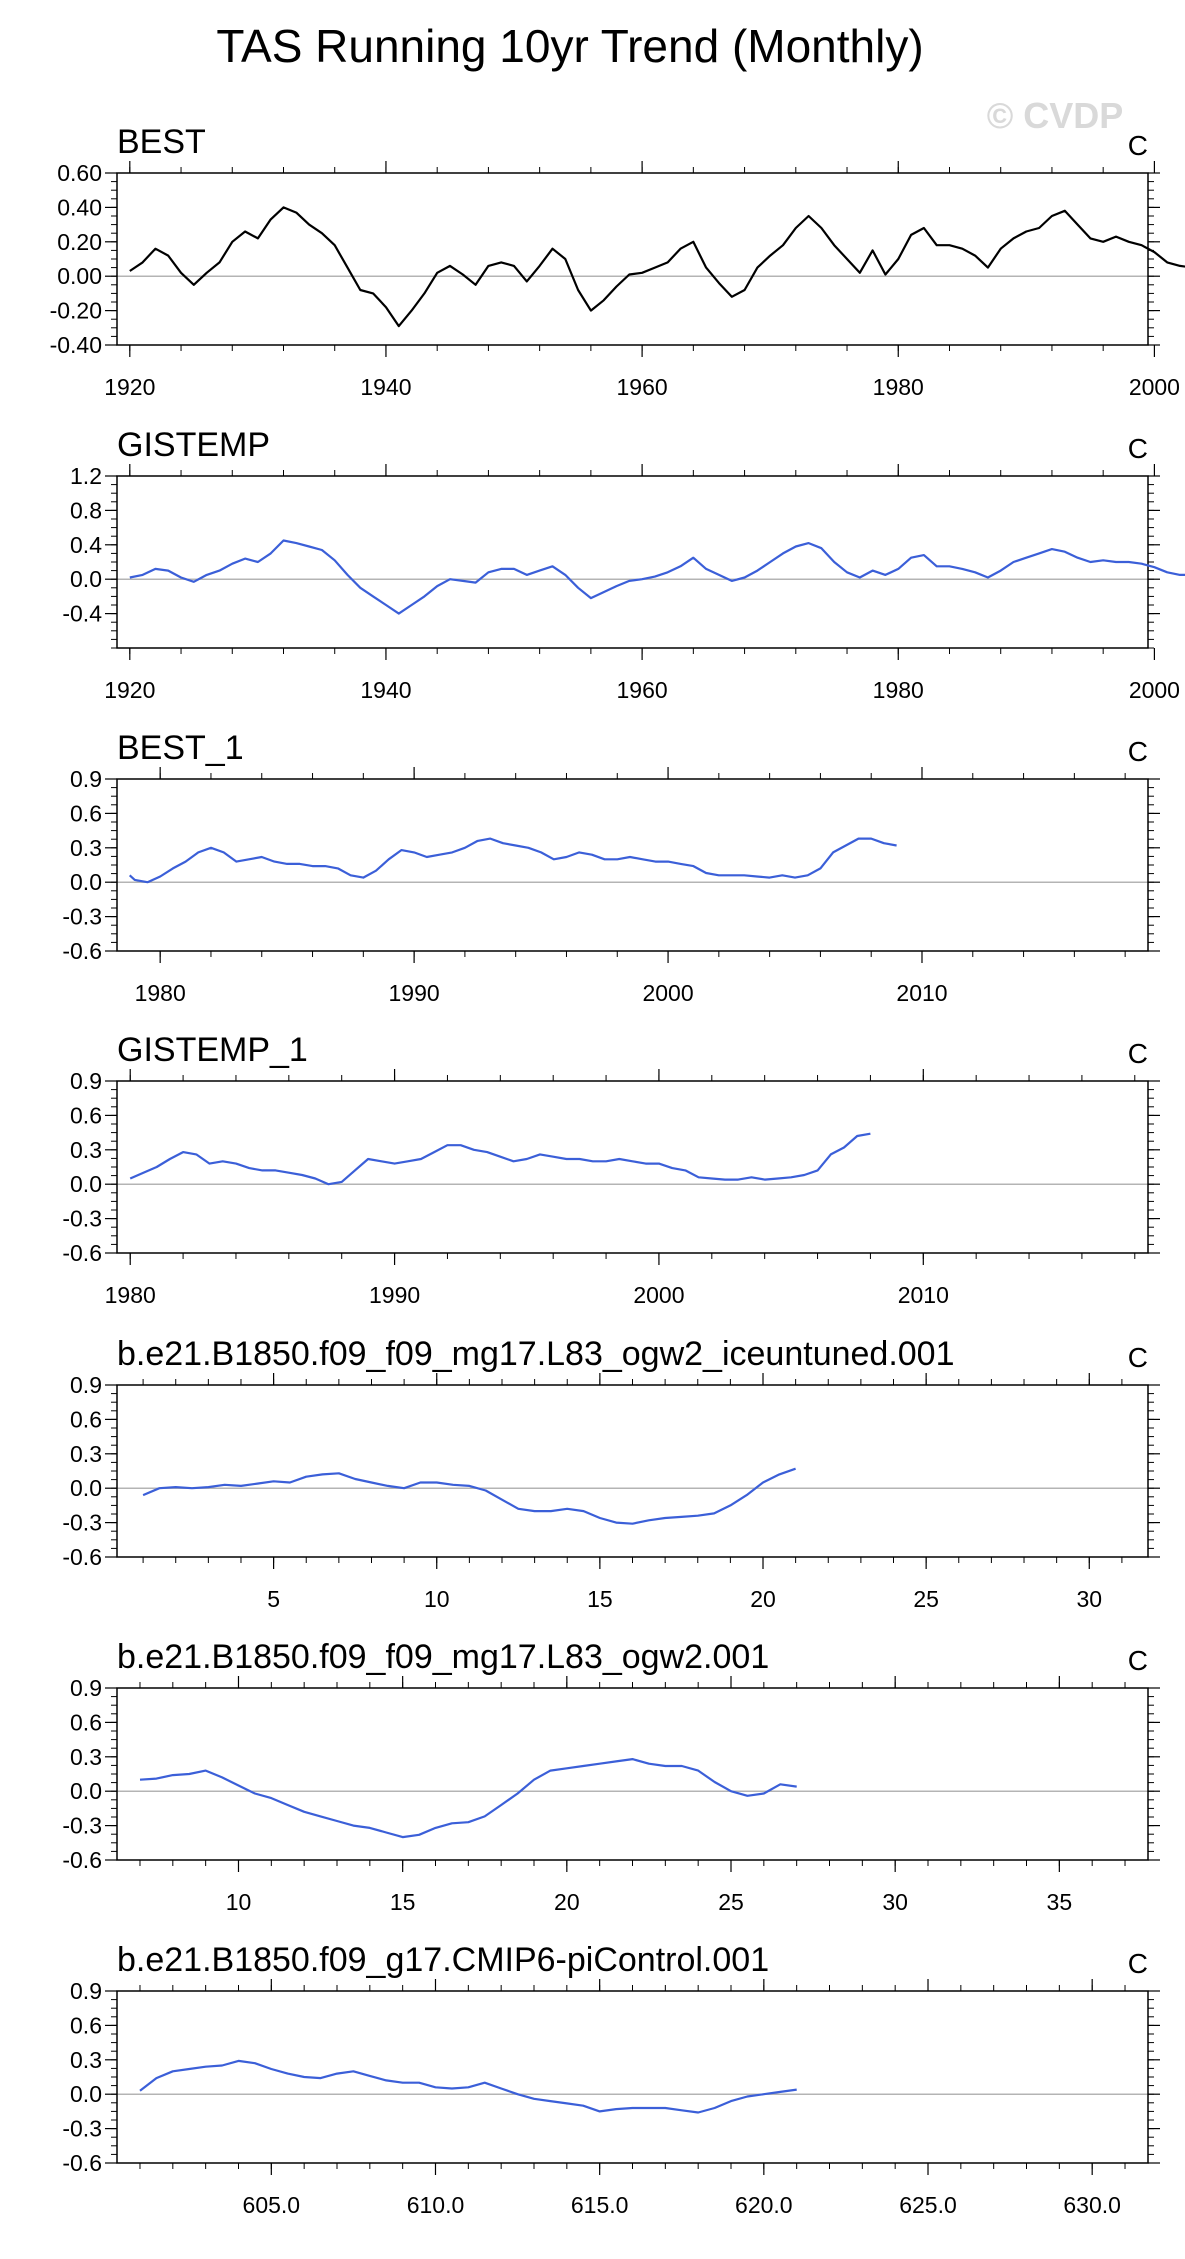  What do you see at coordinates (76, 345) in the screenshot?
I see `ytick-label: -0.40` at bounding box center [76, 345].